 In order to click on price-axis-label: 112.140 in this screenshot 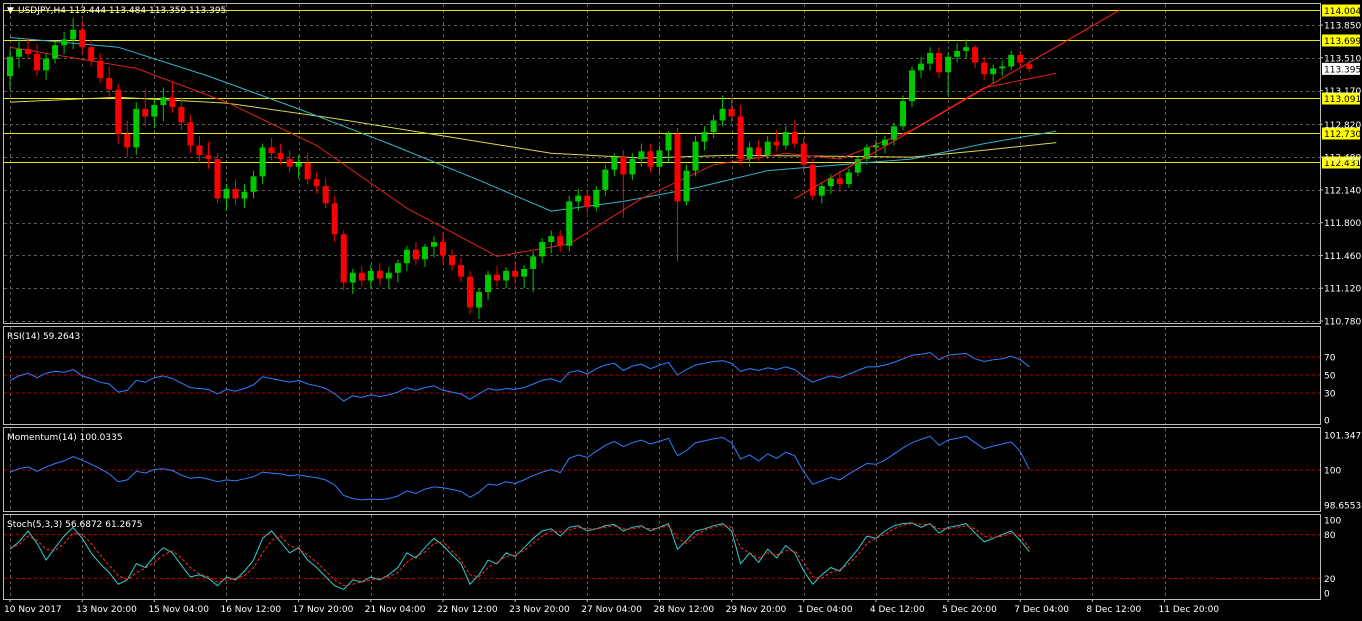, I will do `click(1342, 191)`.